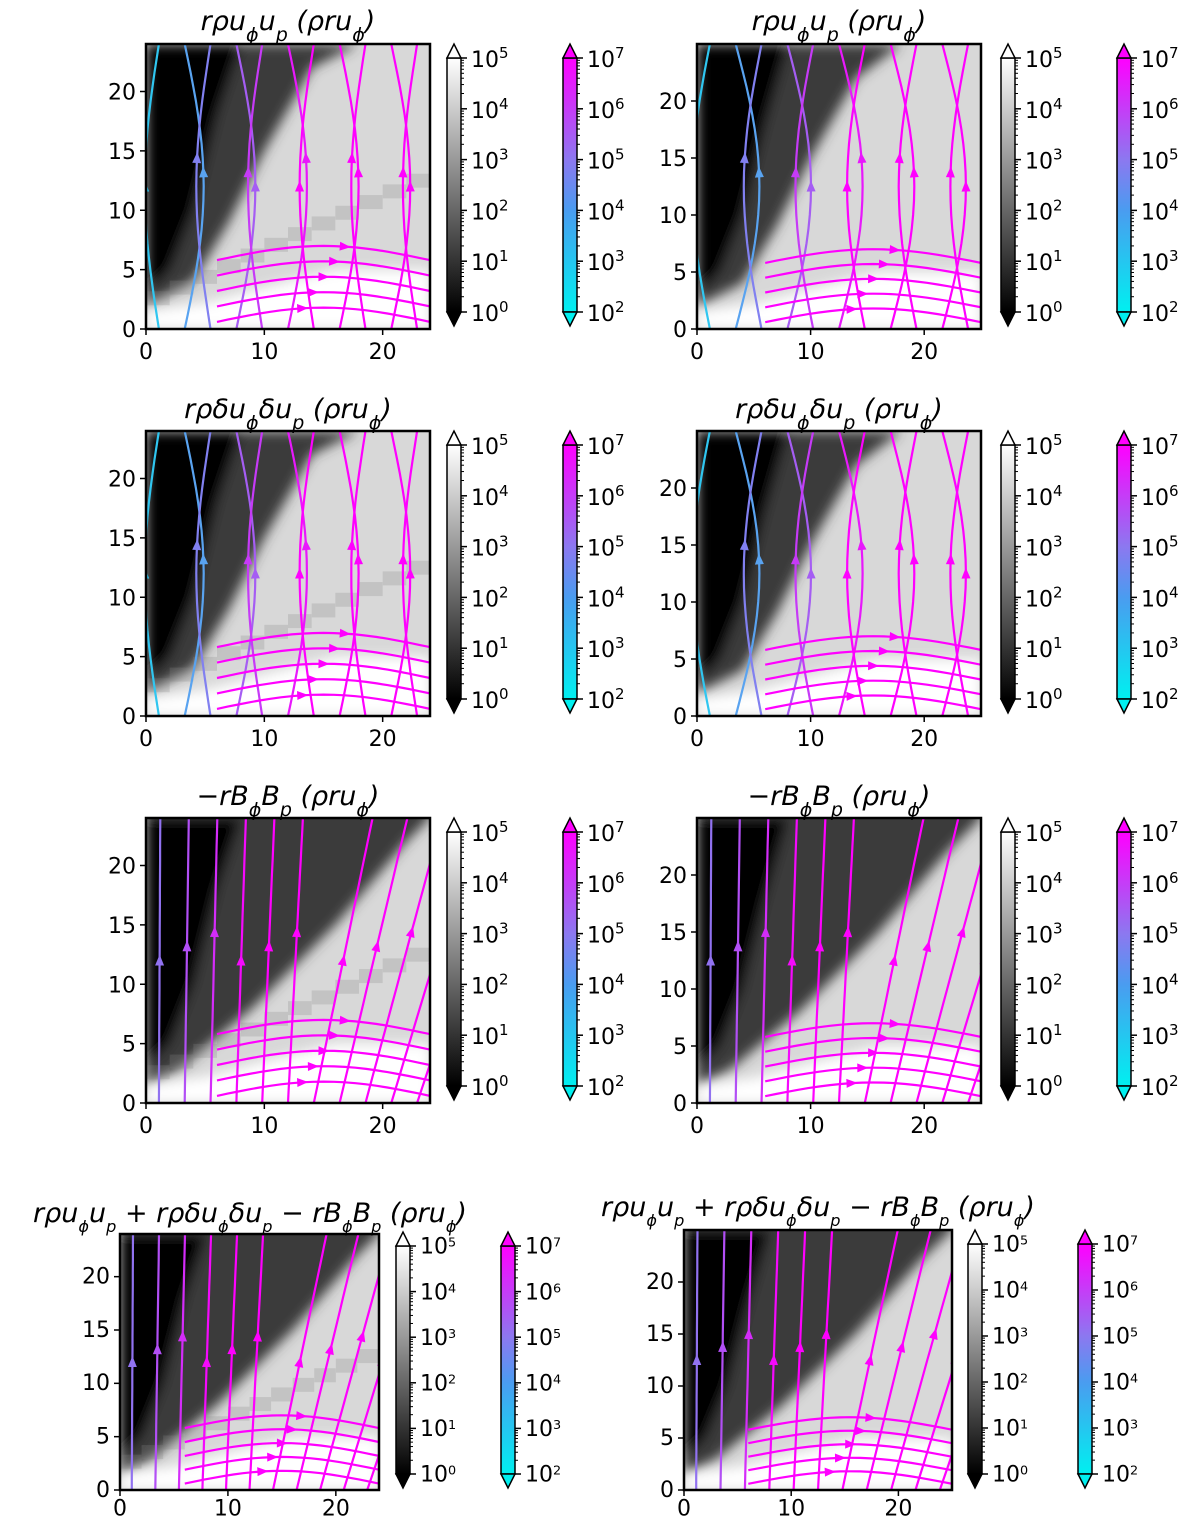 Image resolution: width=1200 pixels, height=1535 pixels. I want to click on y-tick-label: 0, so click(129, 717).